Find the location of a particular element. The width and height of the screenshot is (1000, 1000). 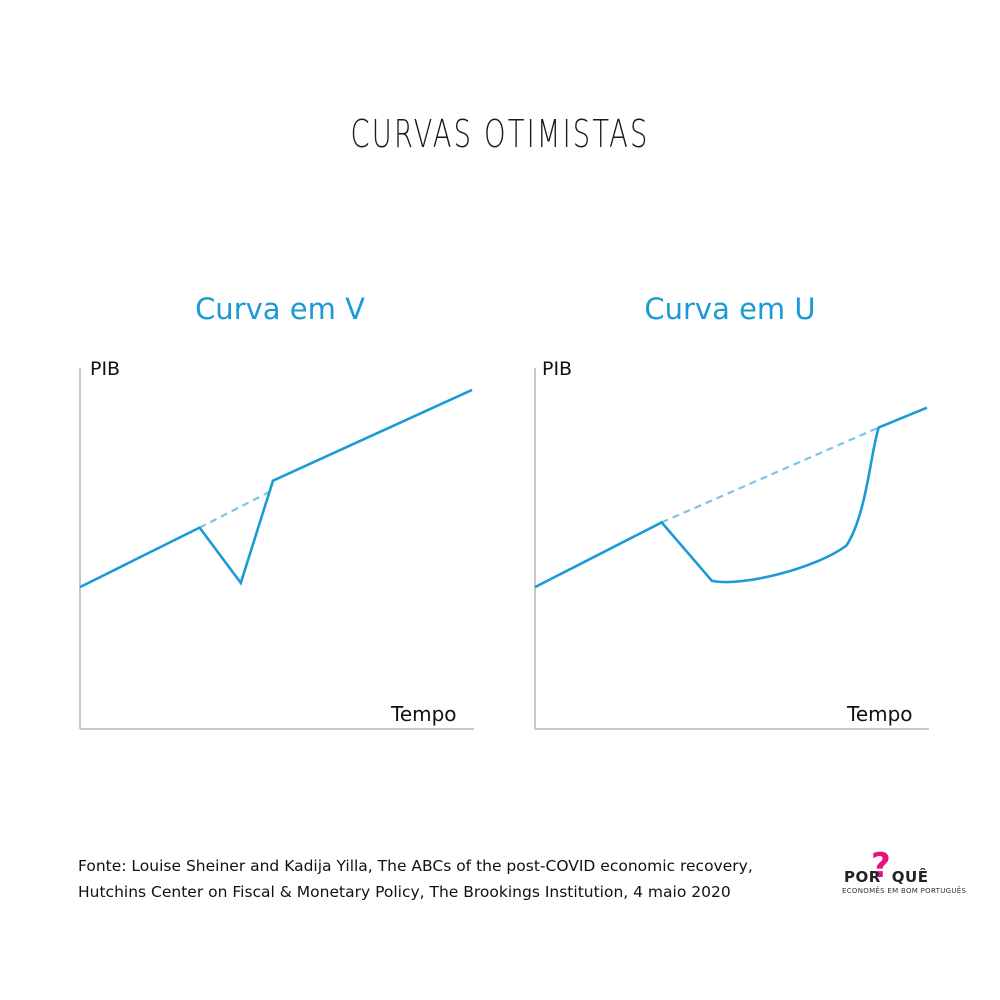

gdp-line-u is located at coordinates (731, 497).